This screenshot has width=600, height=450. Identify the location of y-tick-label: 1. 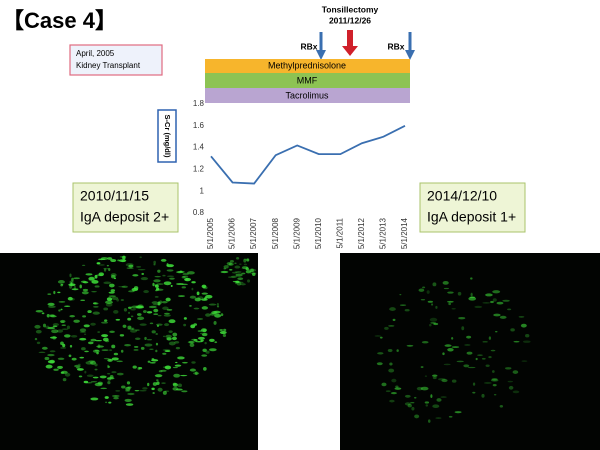
(202, 190).